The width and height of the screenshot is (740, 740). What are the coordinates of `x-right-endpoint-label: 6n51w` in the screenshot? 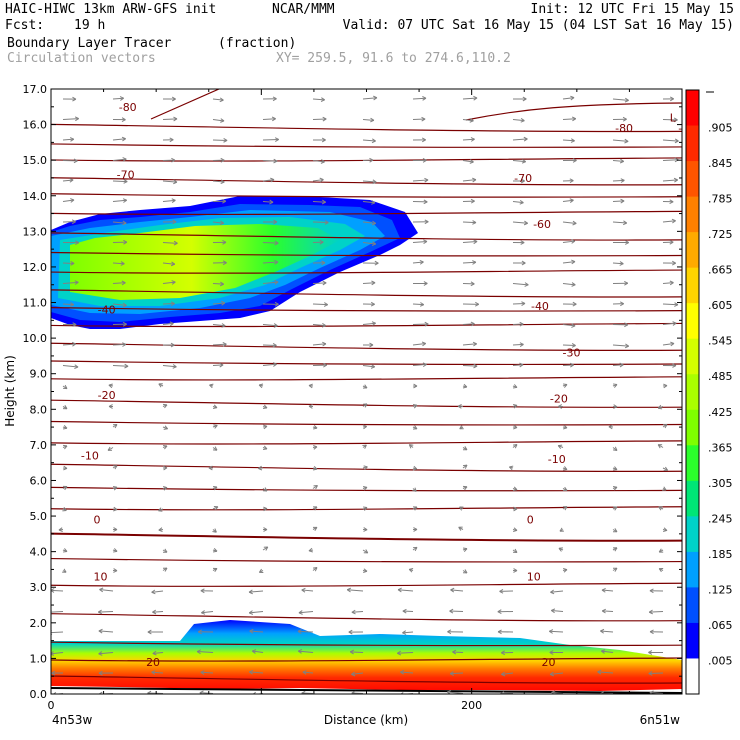 It's located at (660, 720).